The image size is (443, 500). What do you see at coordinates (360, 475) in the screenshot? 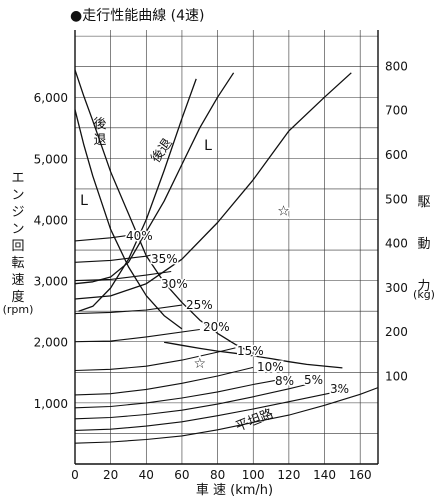
I see `x-tick-label: 160` at bounding box center [360, 475].